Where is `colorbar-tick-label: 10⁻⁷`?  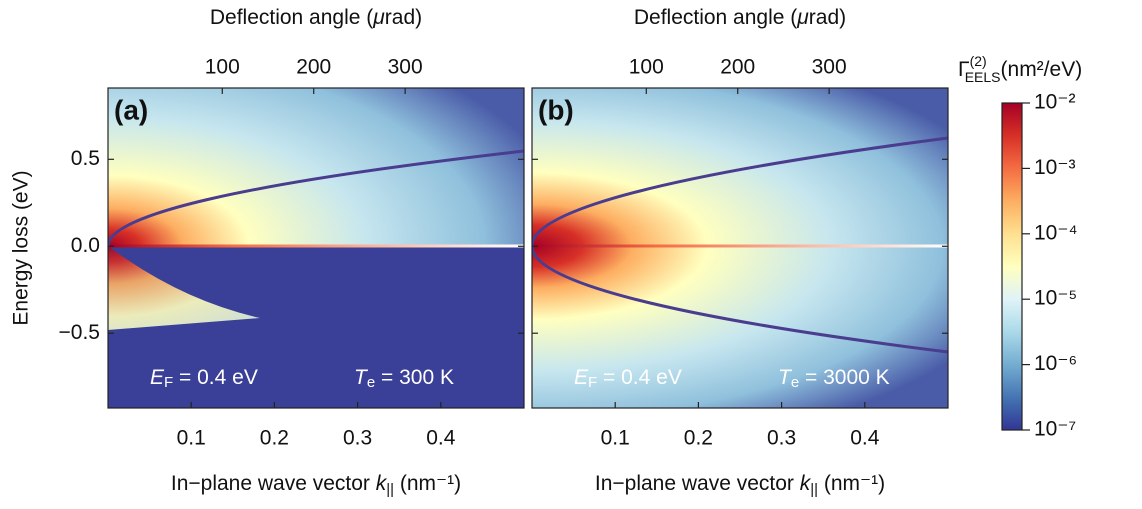 colorbar-tick-label: 10⁻⁷ is located at coordinates (1055, 429).